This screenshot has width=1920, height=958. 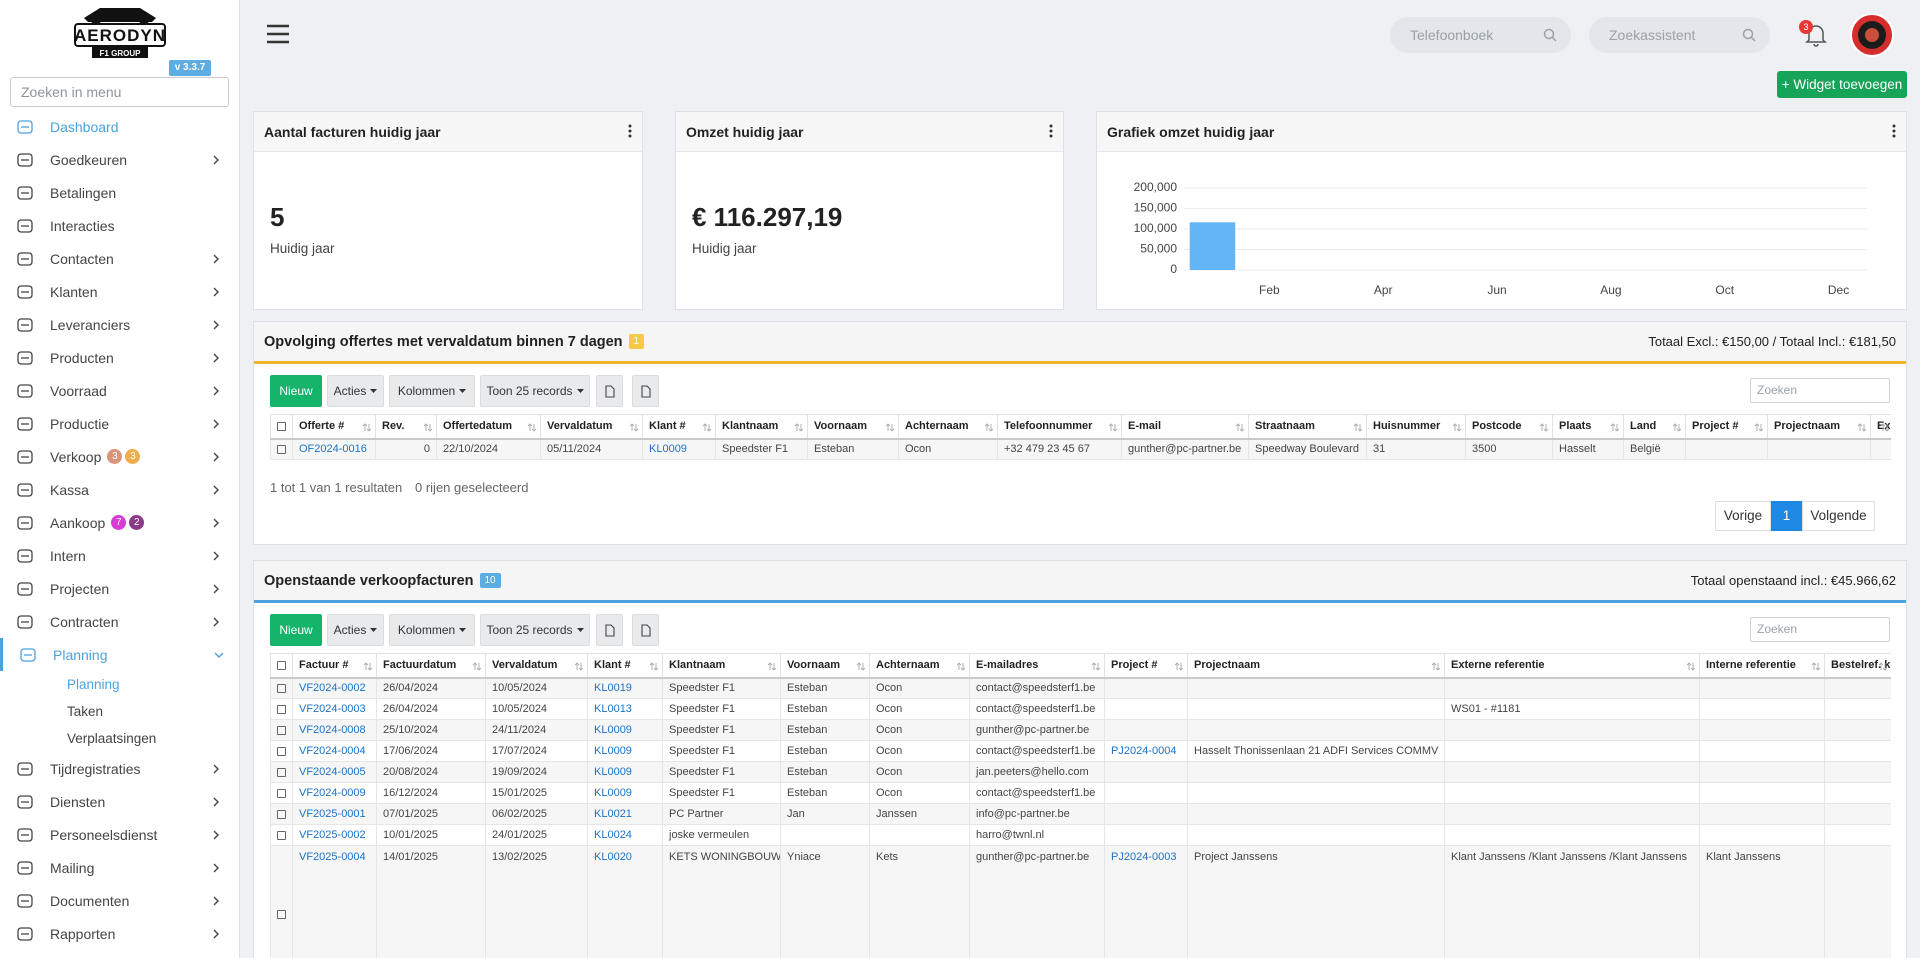 I want to click on menu-item: Klanten, so click(x=119, y=291).